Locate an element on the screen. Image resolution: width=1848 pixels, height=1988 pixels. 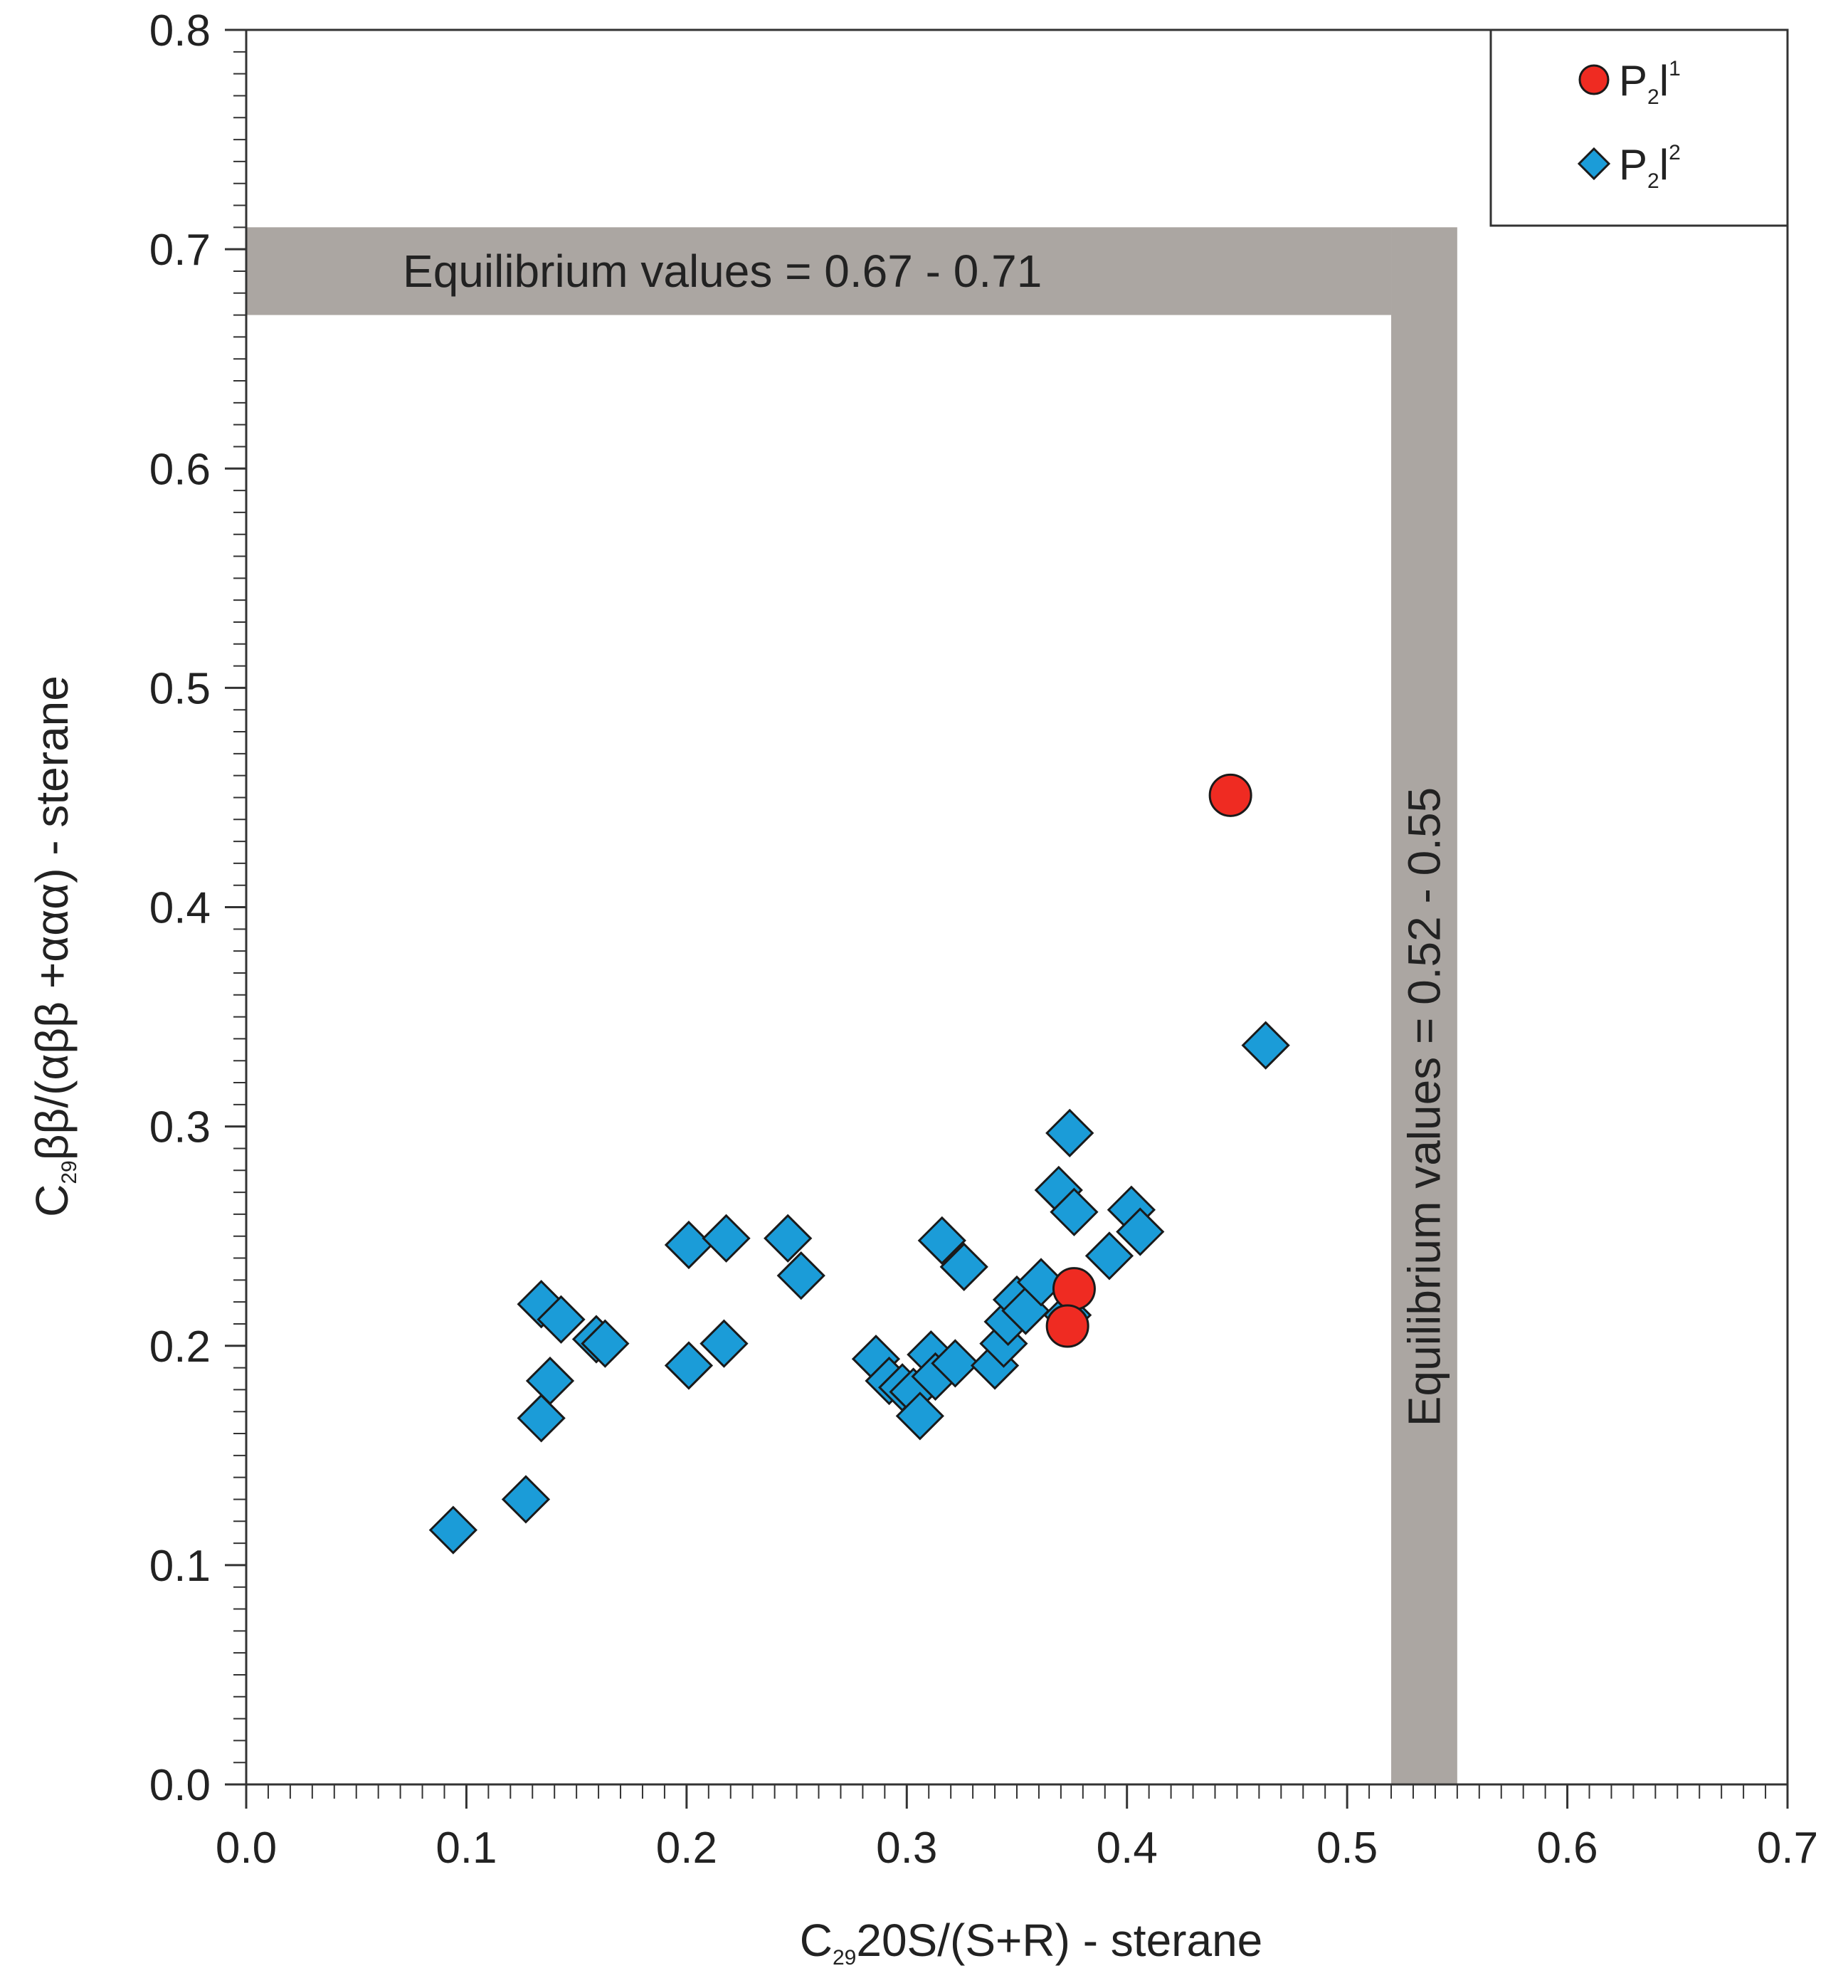
y-tick-label: 0.2 is located at coordinates (180, 1347).